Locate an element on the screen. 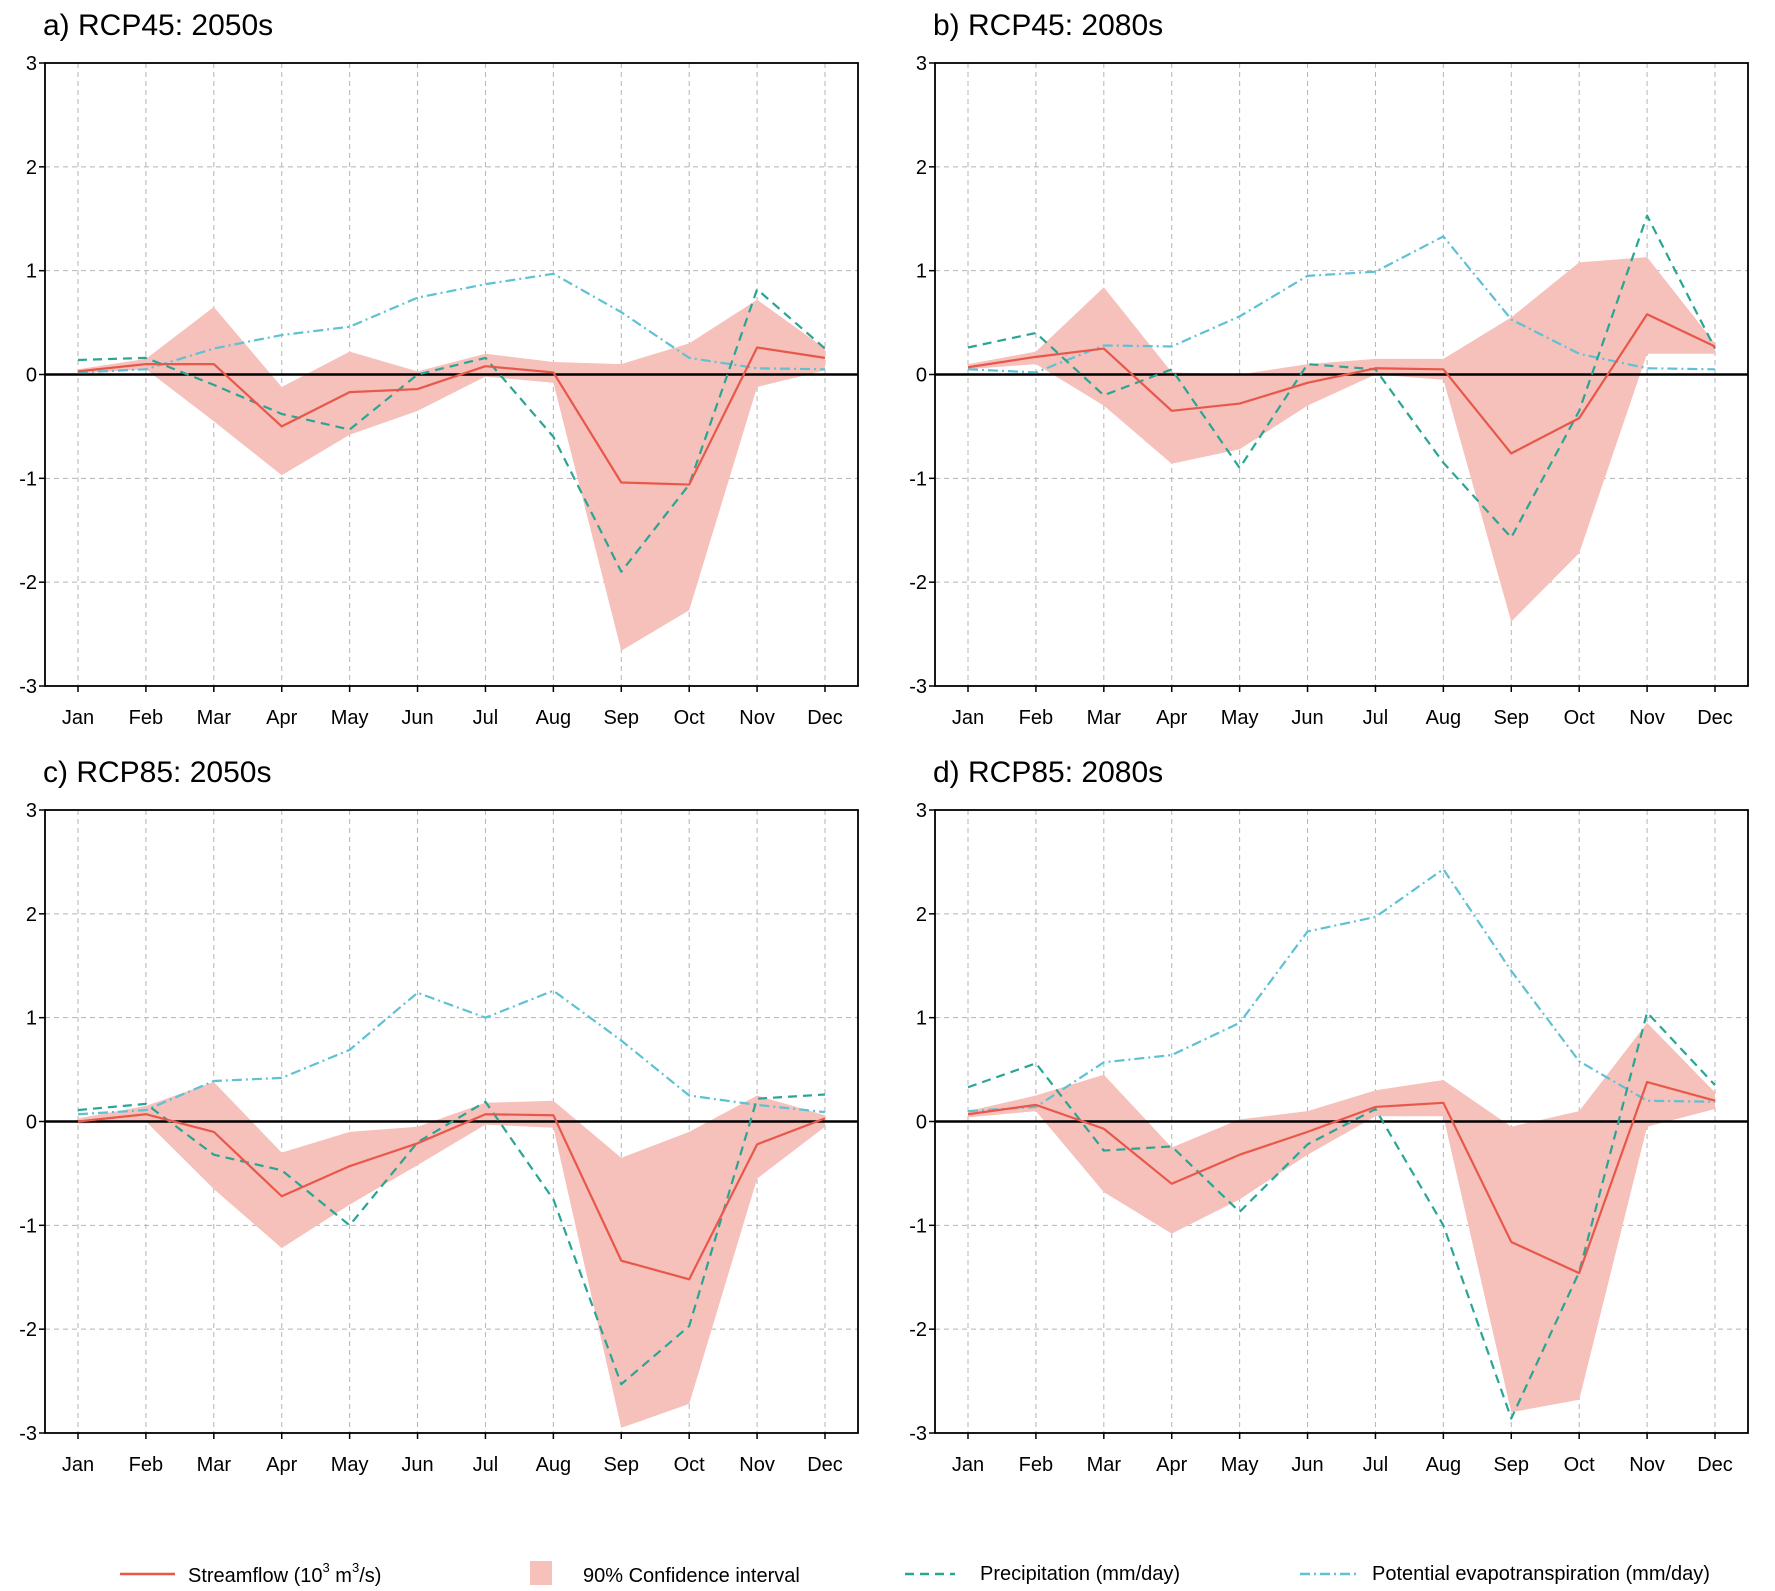  panel-title: c) RCP85: 2050s is located at coordinates (157, 772).